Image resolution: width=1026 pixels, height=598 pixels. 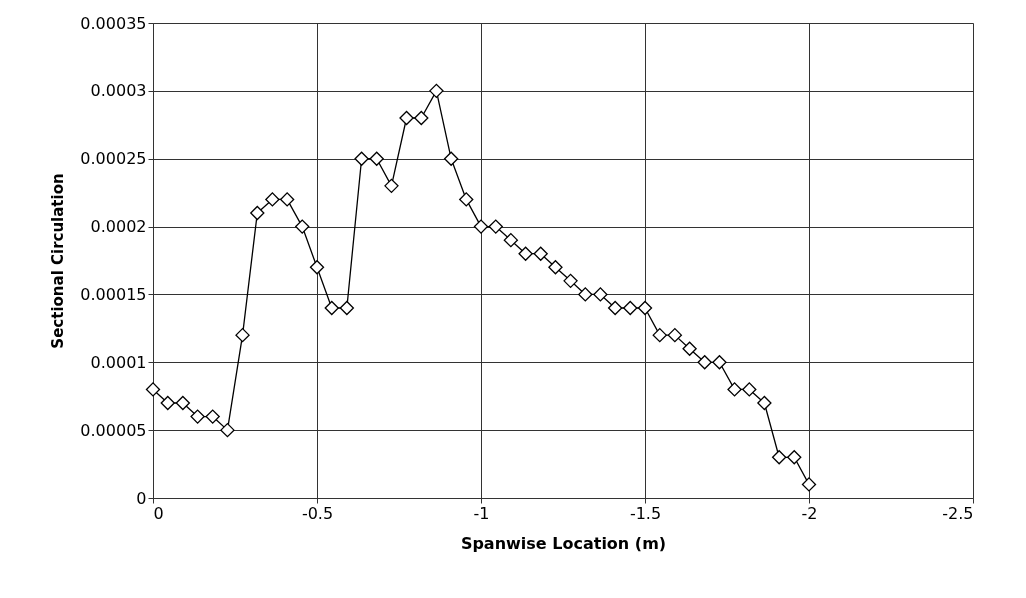 What do you see at coordinates (113, 294) in the screenshot?
I see `y-tick-label: 0.00015` at bounding box center [113, 294].